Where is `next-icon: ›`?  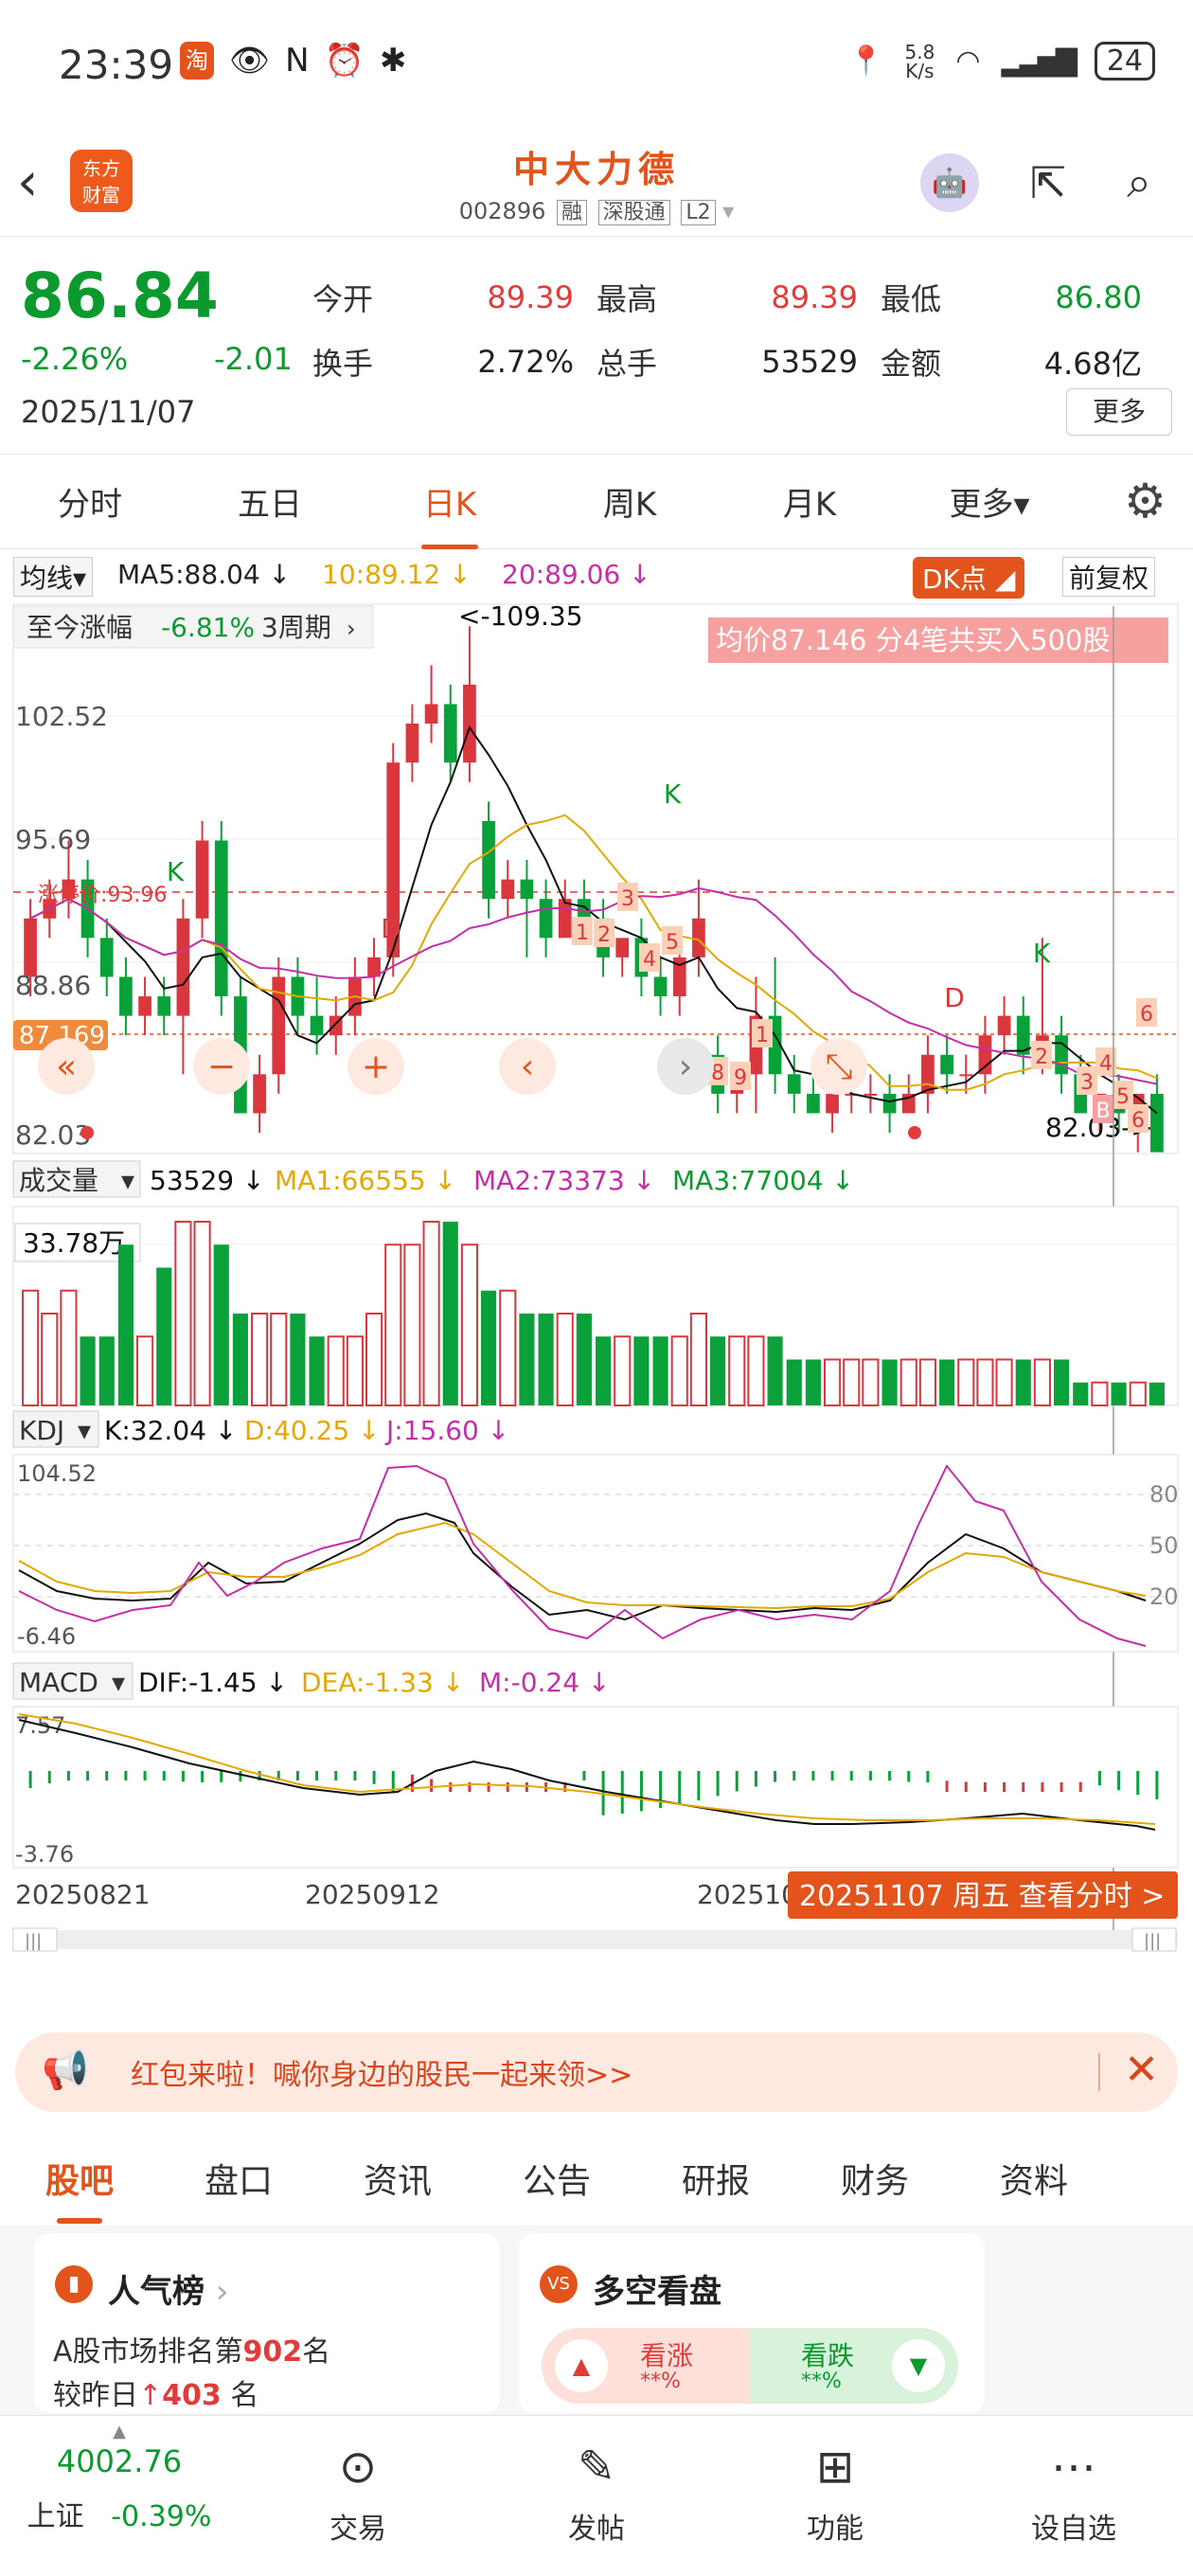
next-icon: › is located at coordinates (685, 1066).